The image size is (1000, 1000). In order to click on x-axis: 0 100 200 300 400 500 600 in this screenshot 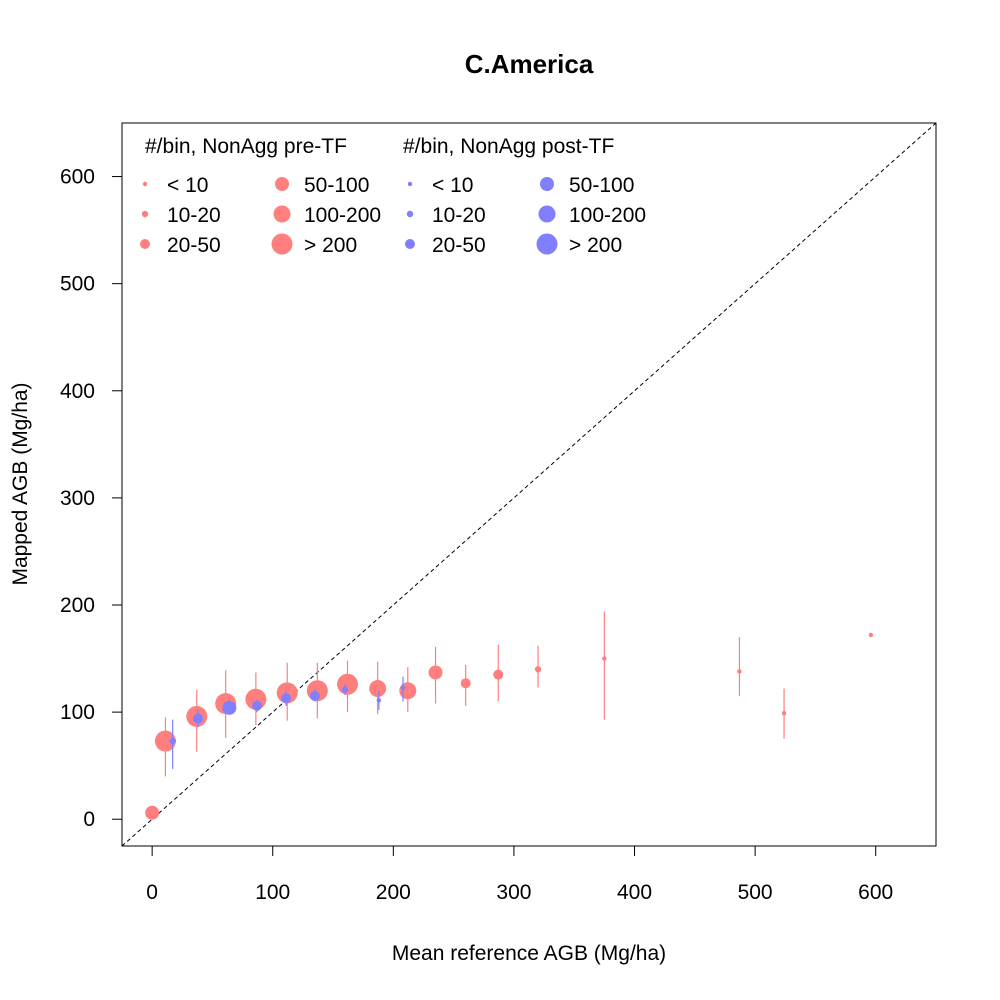, I will do `click(519, 874)`.